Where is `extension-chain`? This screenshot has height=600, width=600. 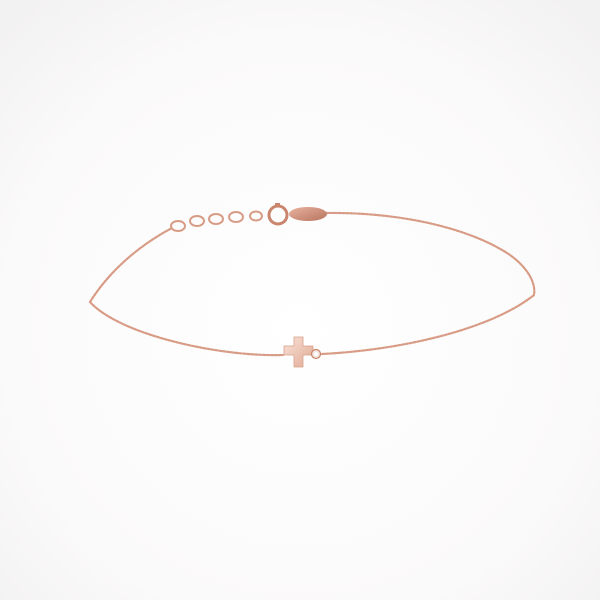
extension-chain is located at coordinates (216, 221).